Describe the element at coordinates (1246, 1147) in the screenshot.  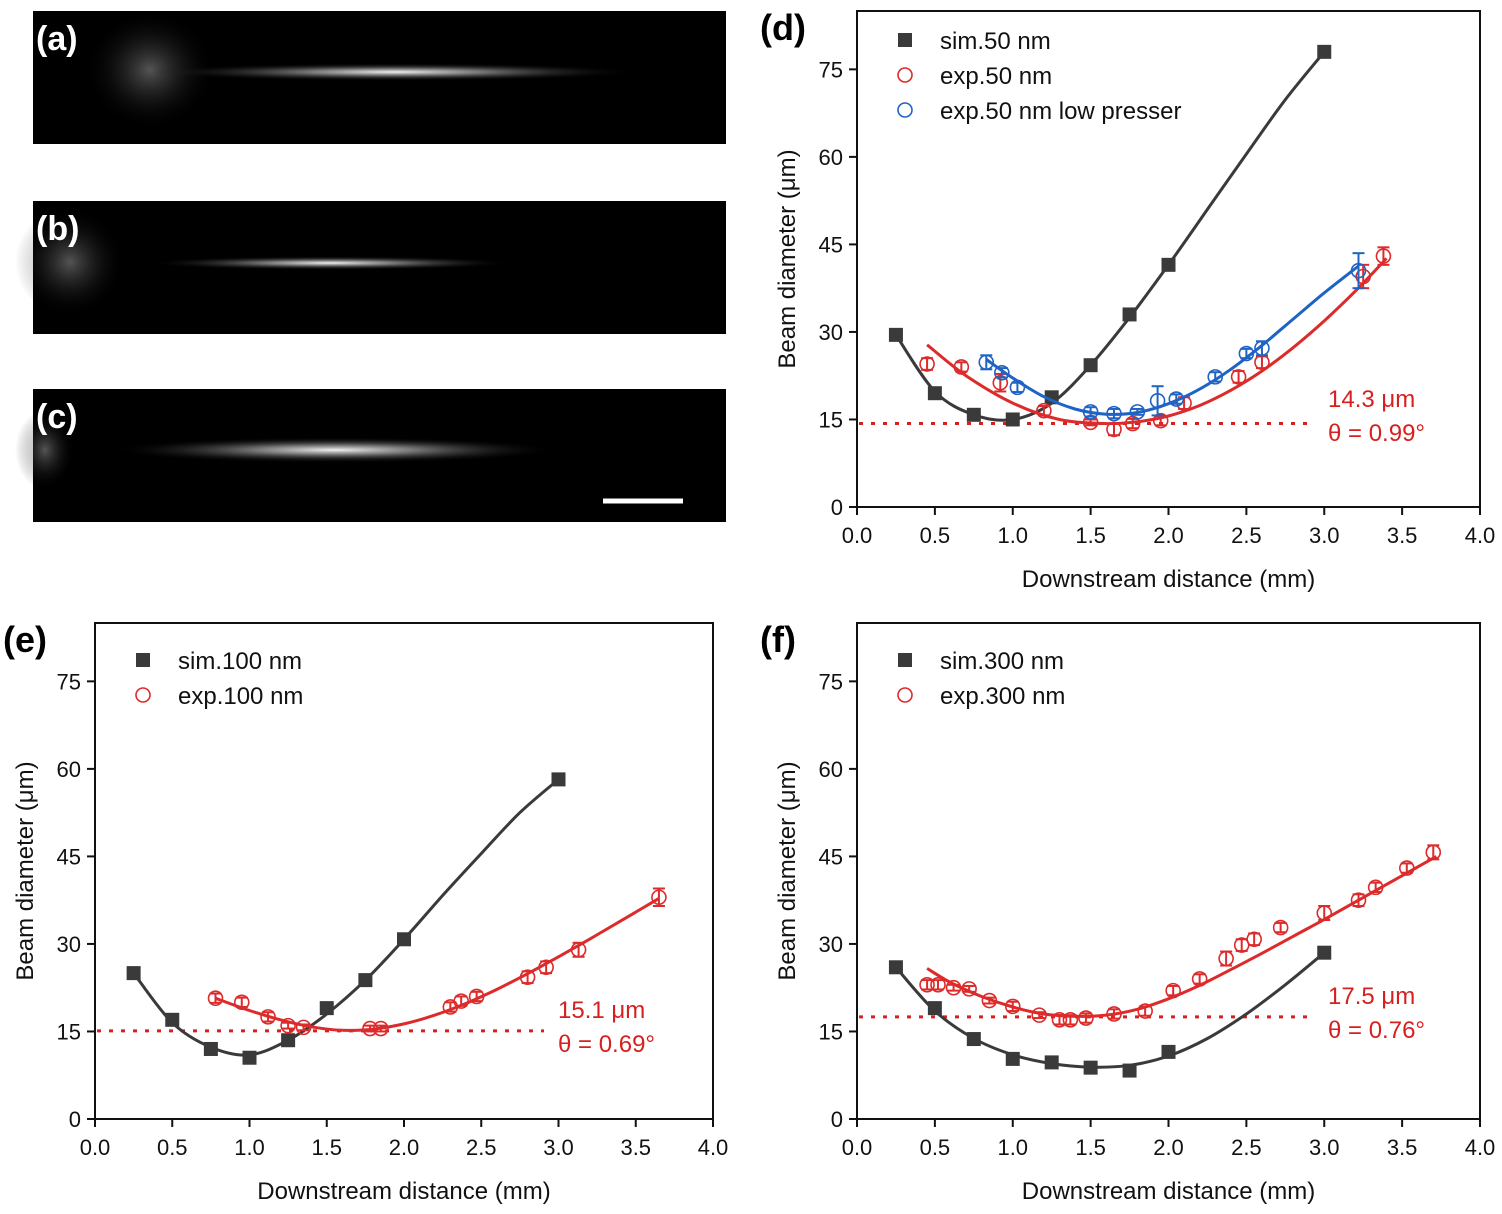
I see `x-tick-label: 2.5` at that location.